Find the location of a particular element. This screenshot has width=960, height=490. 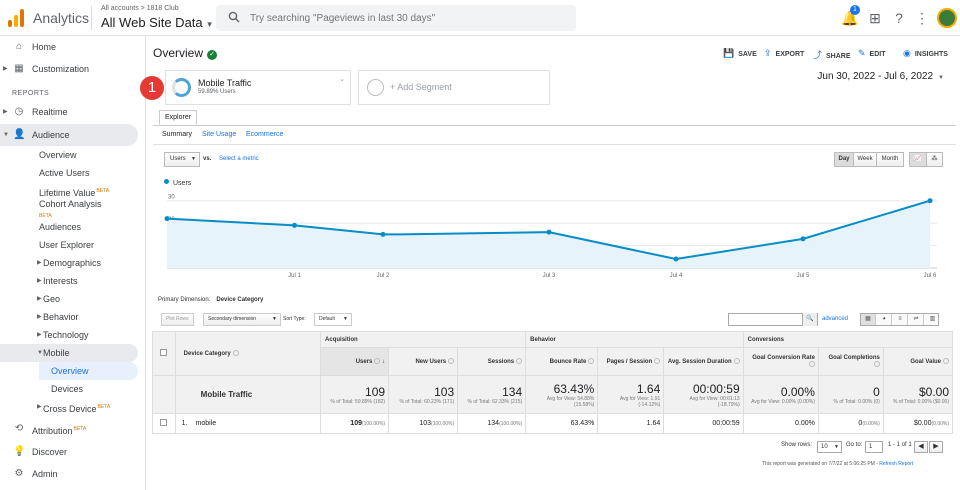

sidebar-lifetime-value: Lifetime ValueBETA is located at coordinates (74, 193).